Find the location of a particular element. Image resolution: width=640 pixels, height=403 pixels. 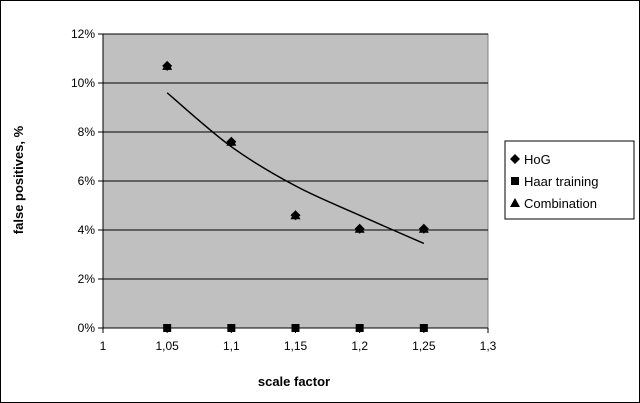

x-tick-label: 1,25 is located at coordinates (424, 346).